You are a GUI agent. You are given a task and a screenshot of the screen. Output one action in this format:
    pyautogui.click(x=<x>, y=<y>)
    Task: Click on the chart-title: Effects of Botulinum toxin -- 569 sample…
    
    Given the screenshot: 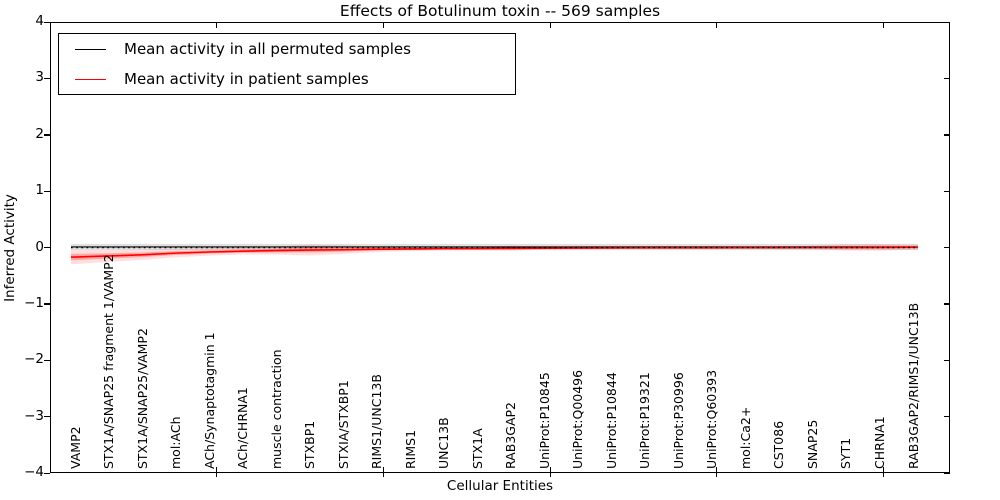 What is the action you would take?
    pyautogui.click(x=500, y=11)
    